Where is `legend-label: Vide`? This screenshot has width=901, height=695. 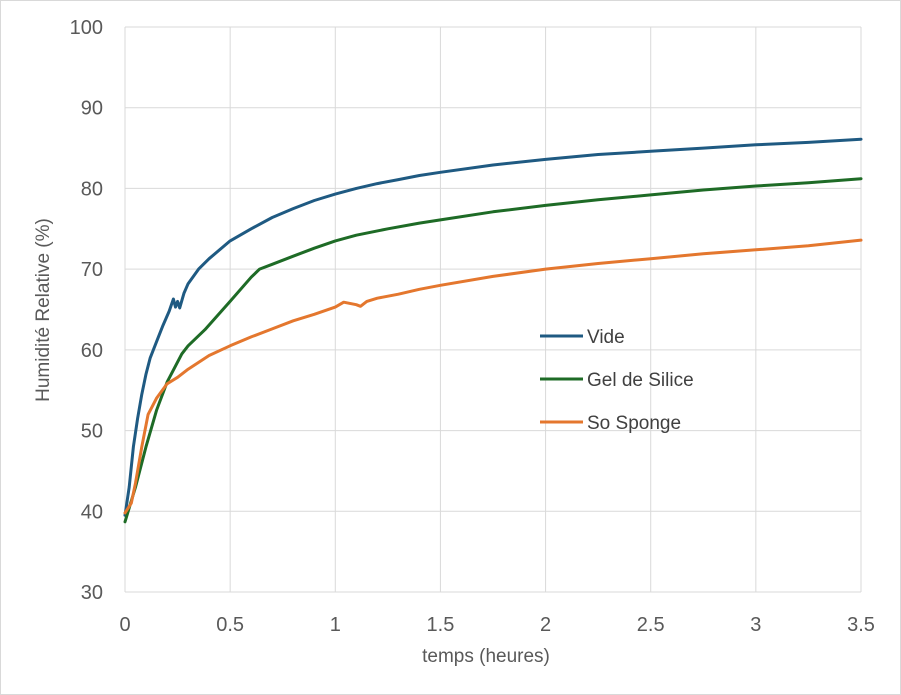 legend-label: Vide is located at coordinates (606, 337).